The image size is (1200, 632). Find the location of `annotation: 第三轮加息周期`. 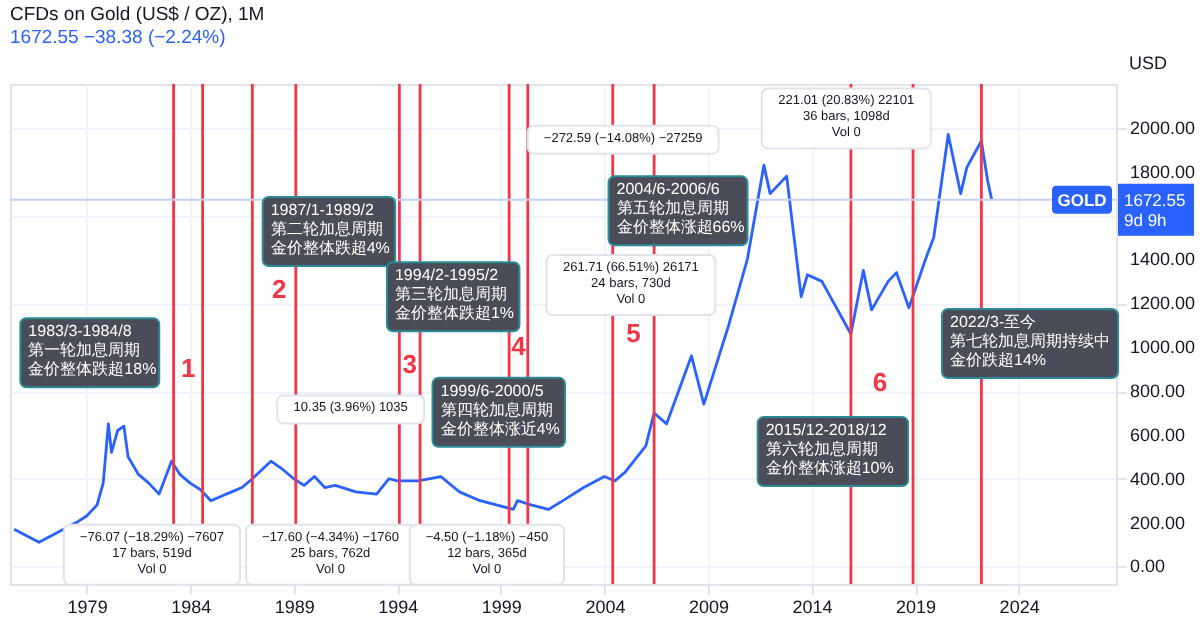

annotation: 第三轮加息周期 is located at coordinates (450, 294).